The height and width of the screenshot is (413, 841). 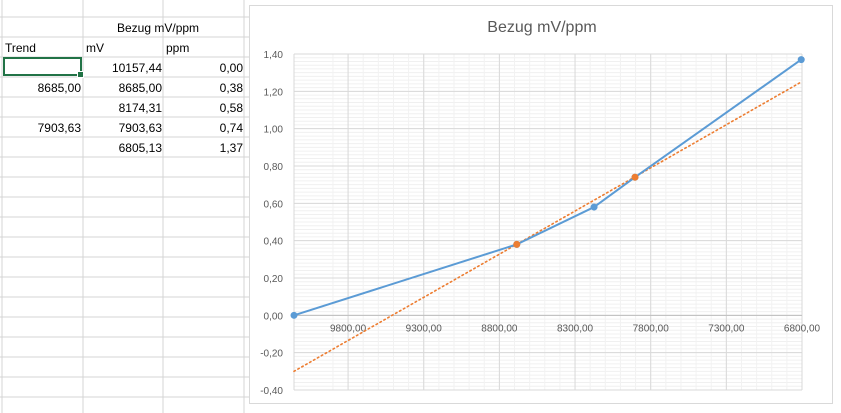 I want to click on table-cell-mv: 8174,31, so click(x=140, y=108).